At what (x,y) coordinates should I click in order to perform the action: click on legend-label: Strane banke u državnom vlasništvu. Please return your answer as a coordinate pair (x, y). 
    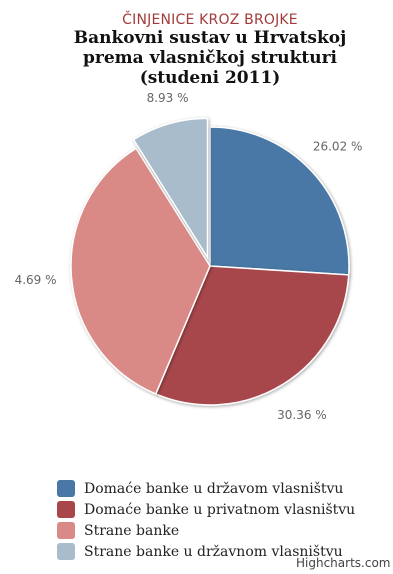
    Looking at the image, I should click on (213, 551).